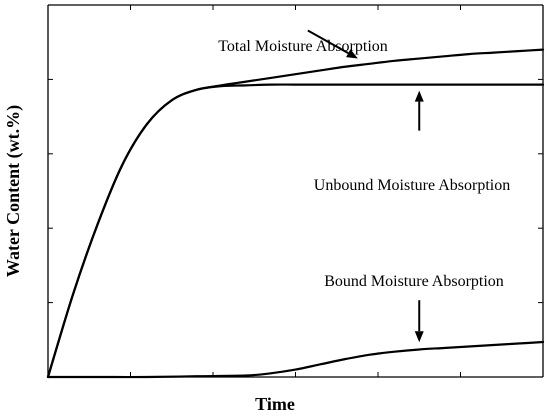 Image resolution: width=550 pixels, height=417 pixels. What do you see at coordinates (13, 191) in the screenshot?
I see `y-axis-title: Water Content (wt.%)` at bounding box center [13, 191].